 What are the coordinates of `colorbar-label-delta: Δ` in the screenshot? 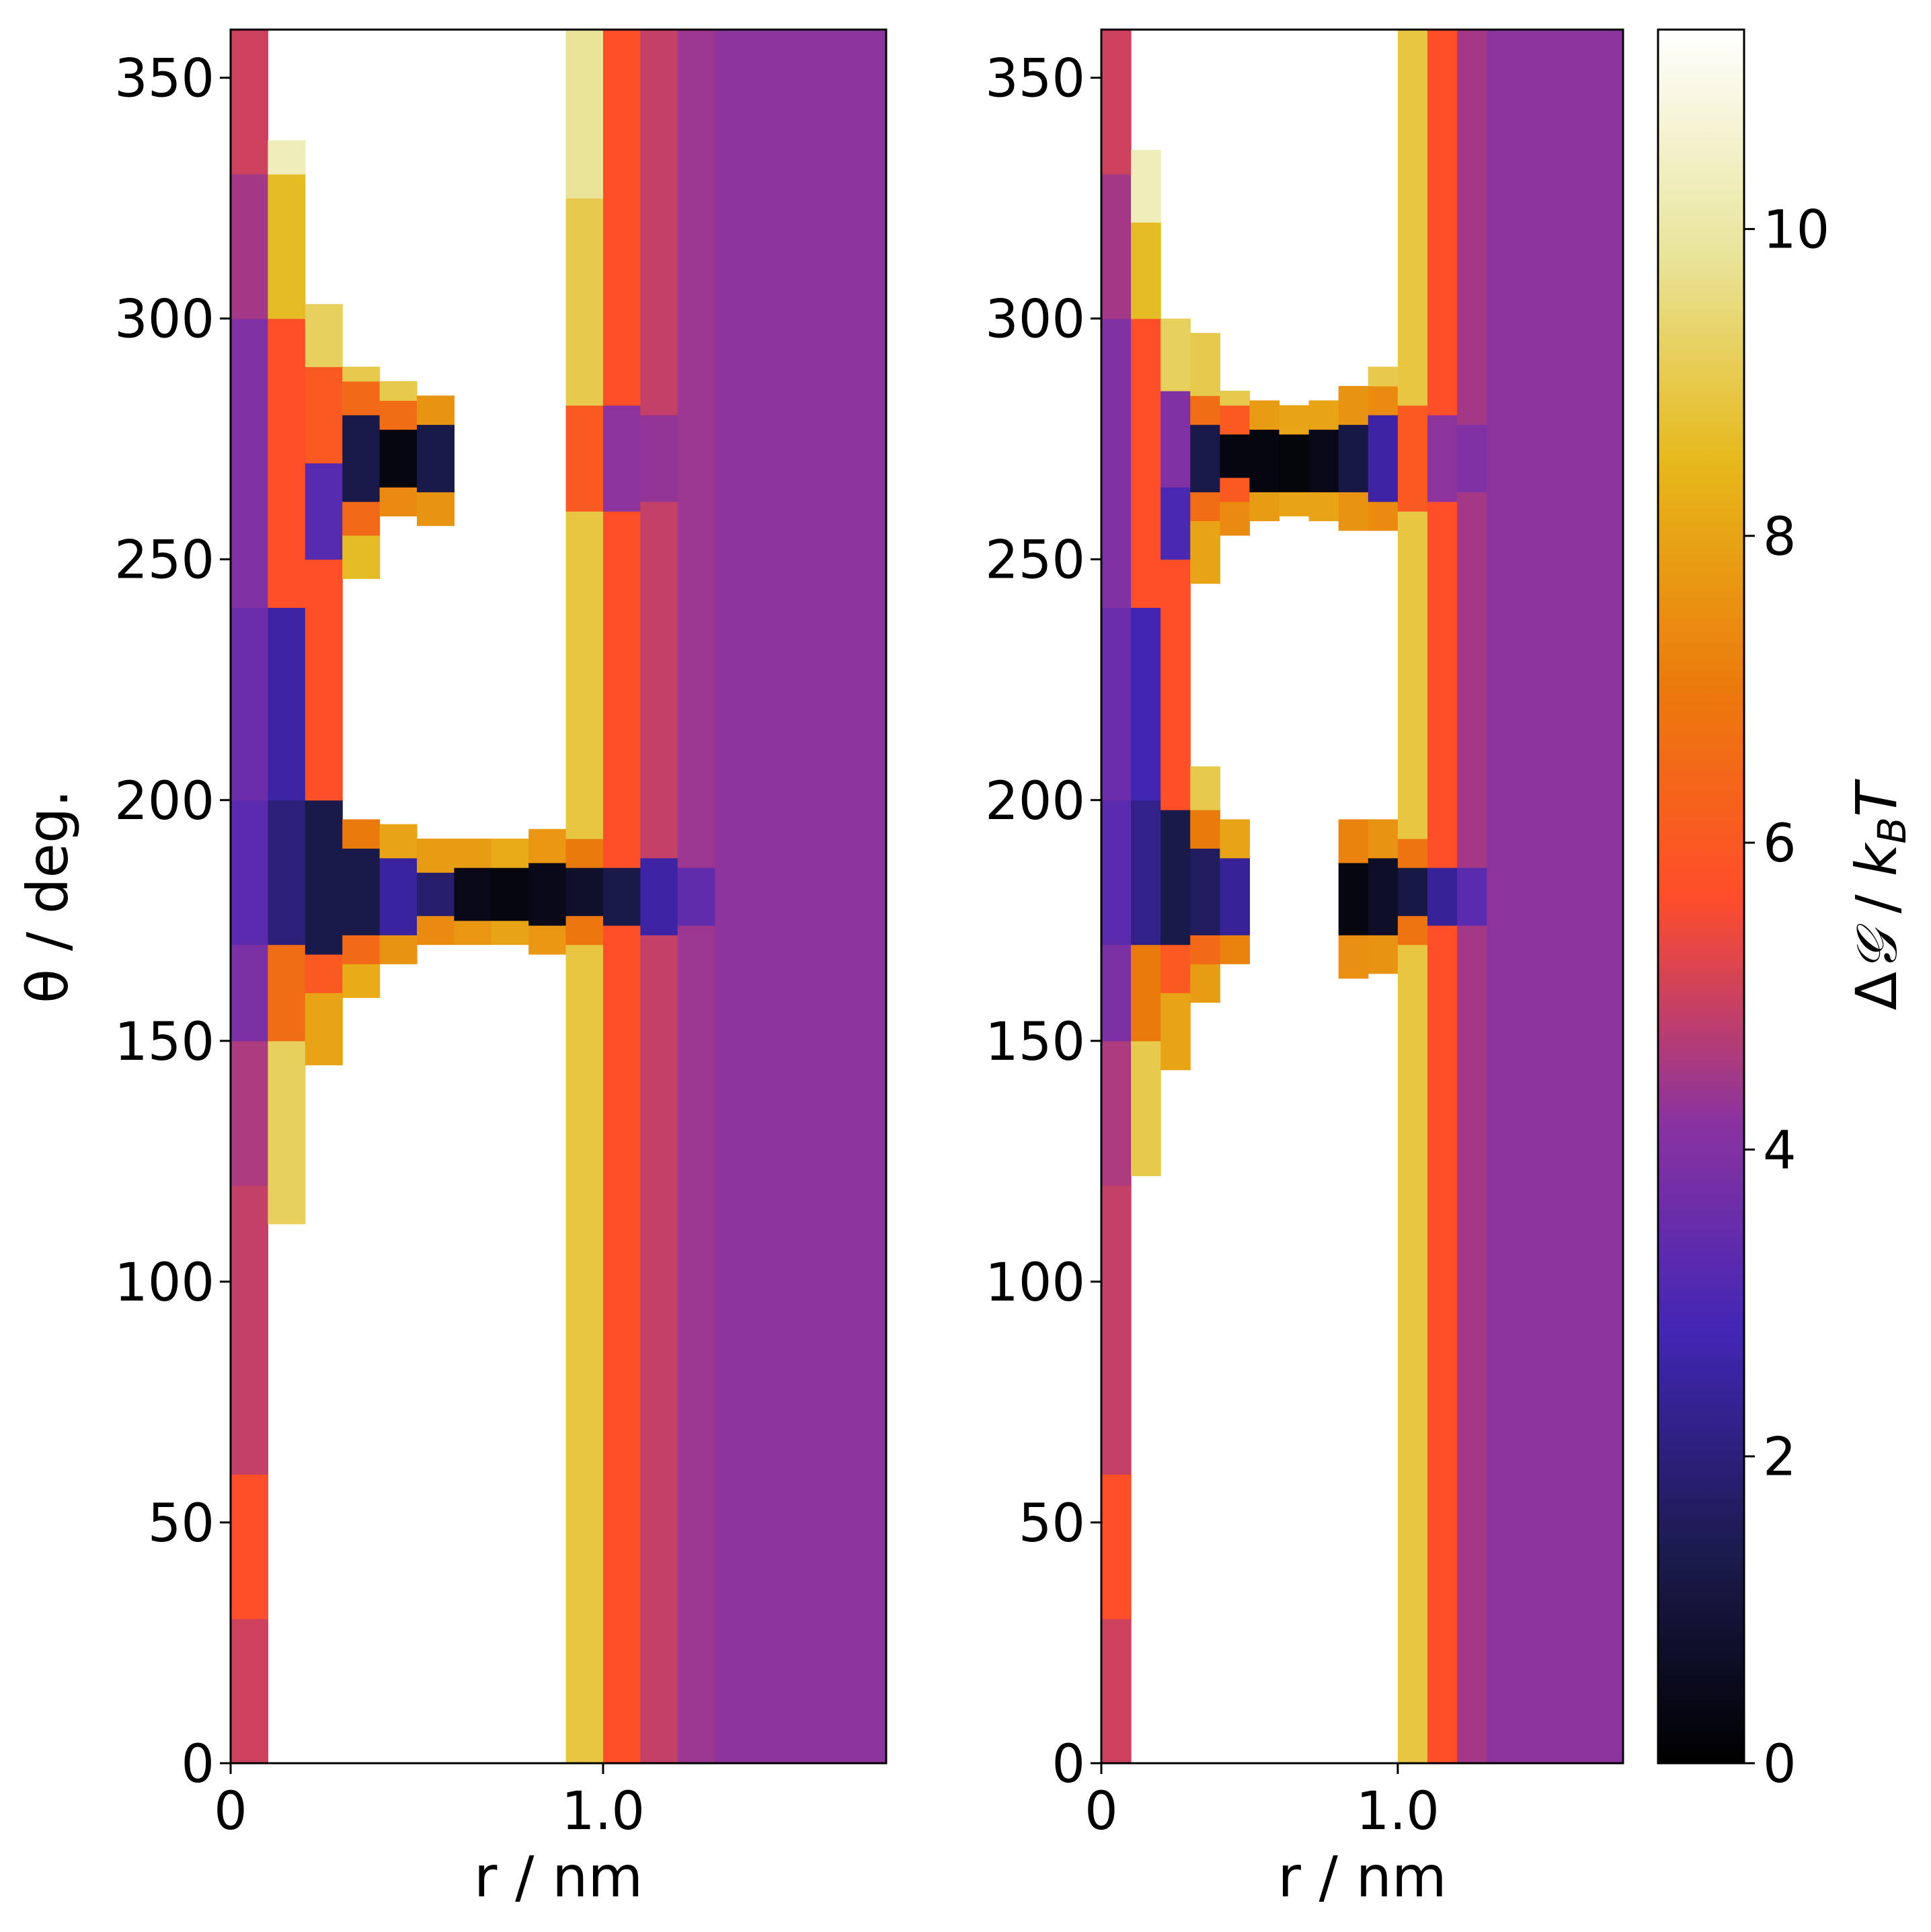 It's located at (1876, 991).